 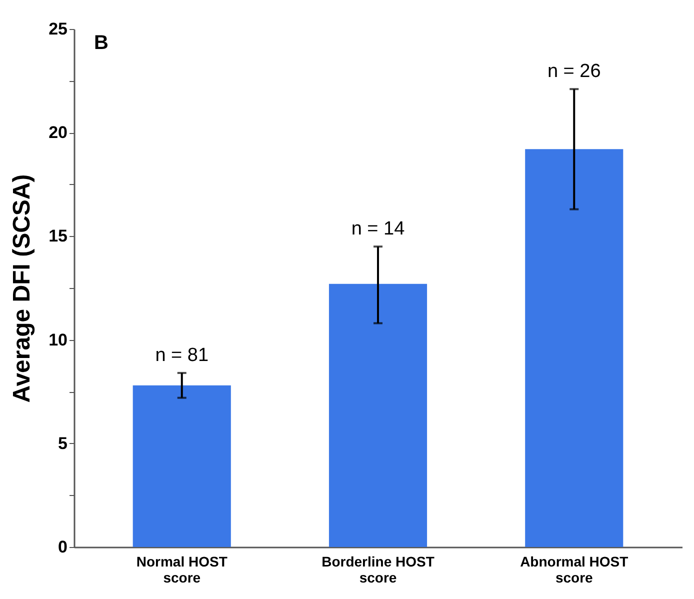 What do you see at coordinates (101, 43) in the screenshot?
I see `annotation: B` at bounding box center [101, 43].